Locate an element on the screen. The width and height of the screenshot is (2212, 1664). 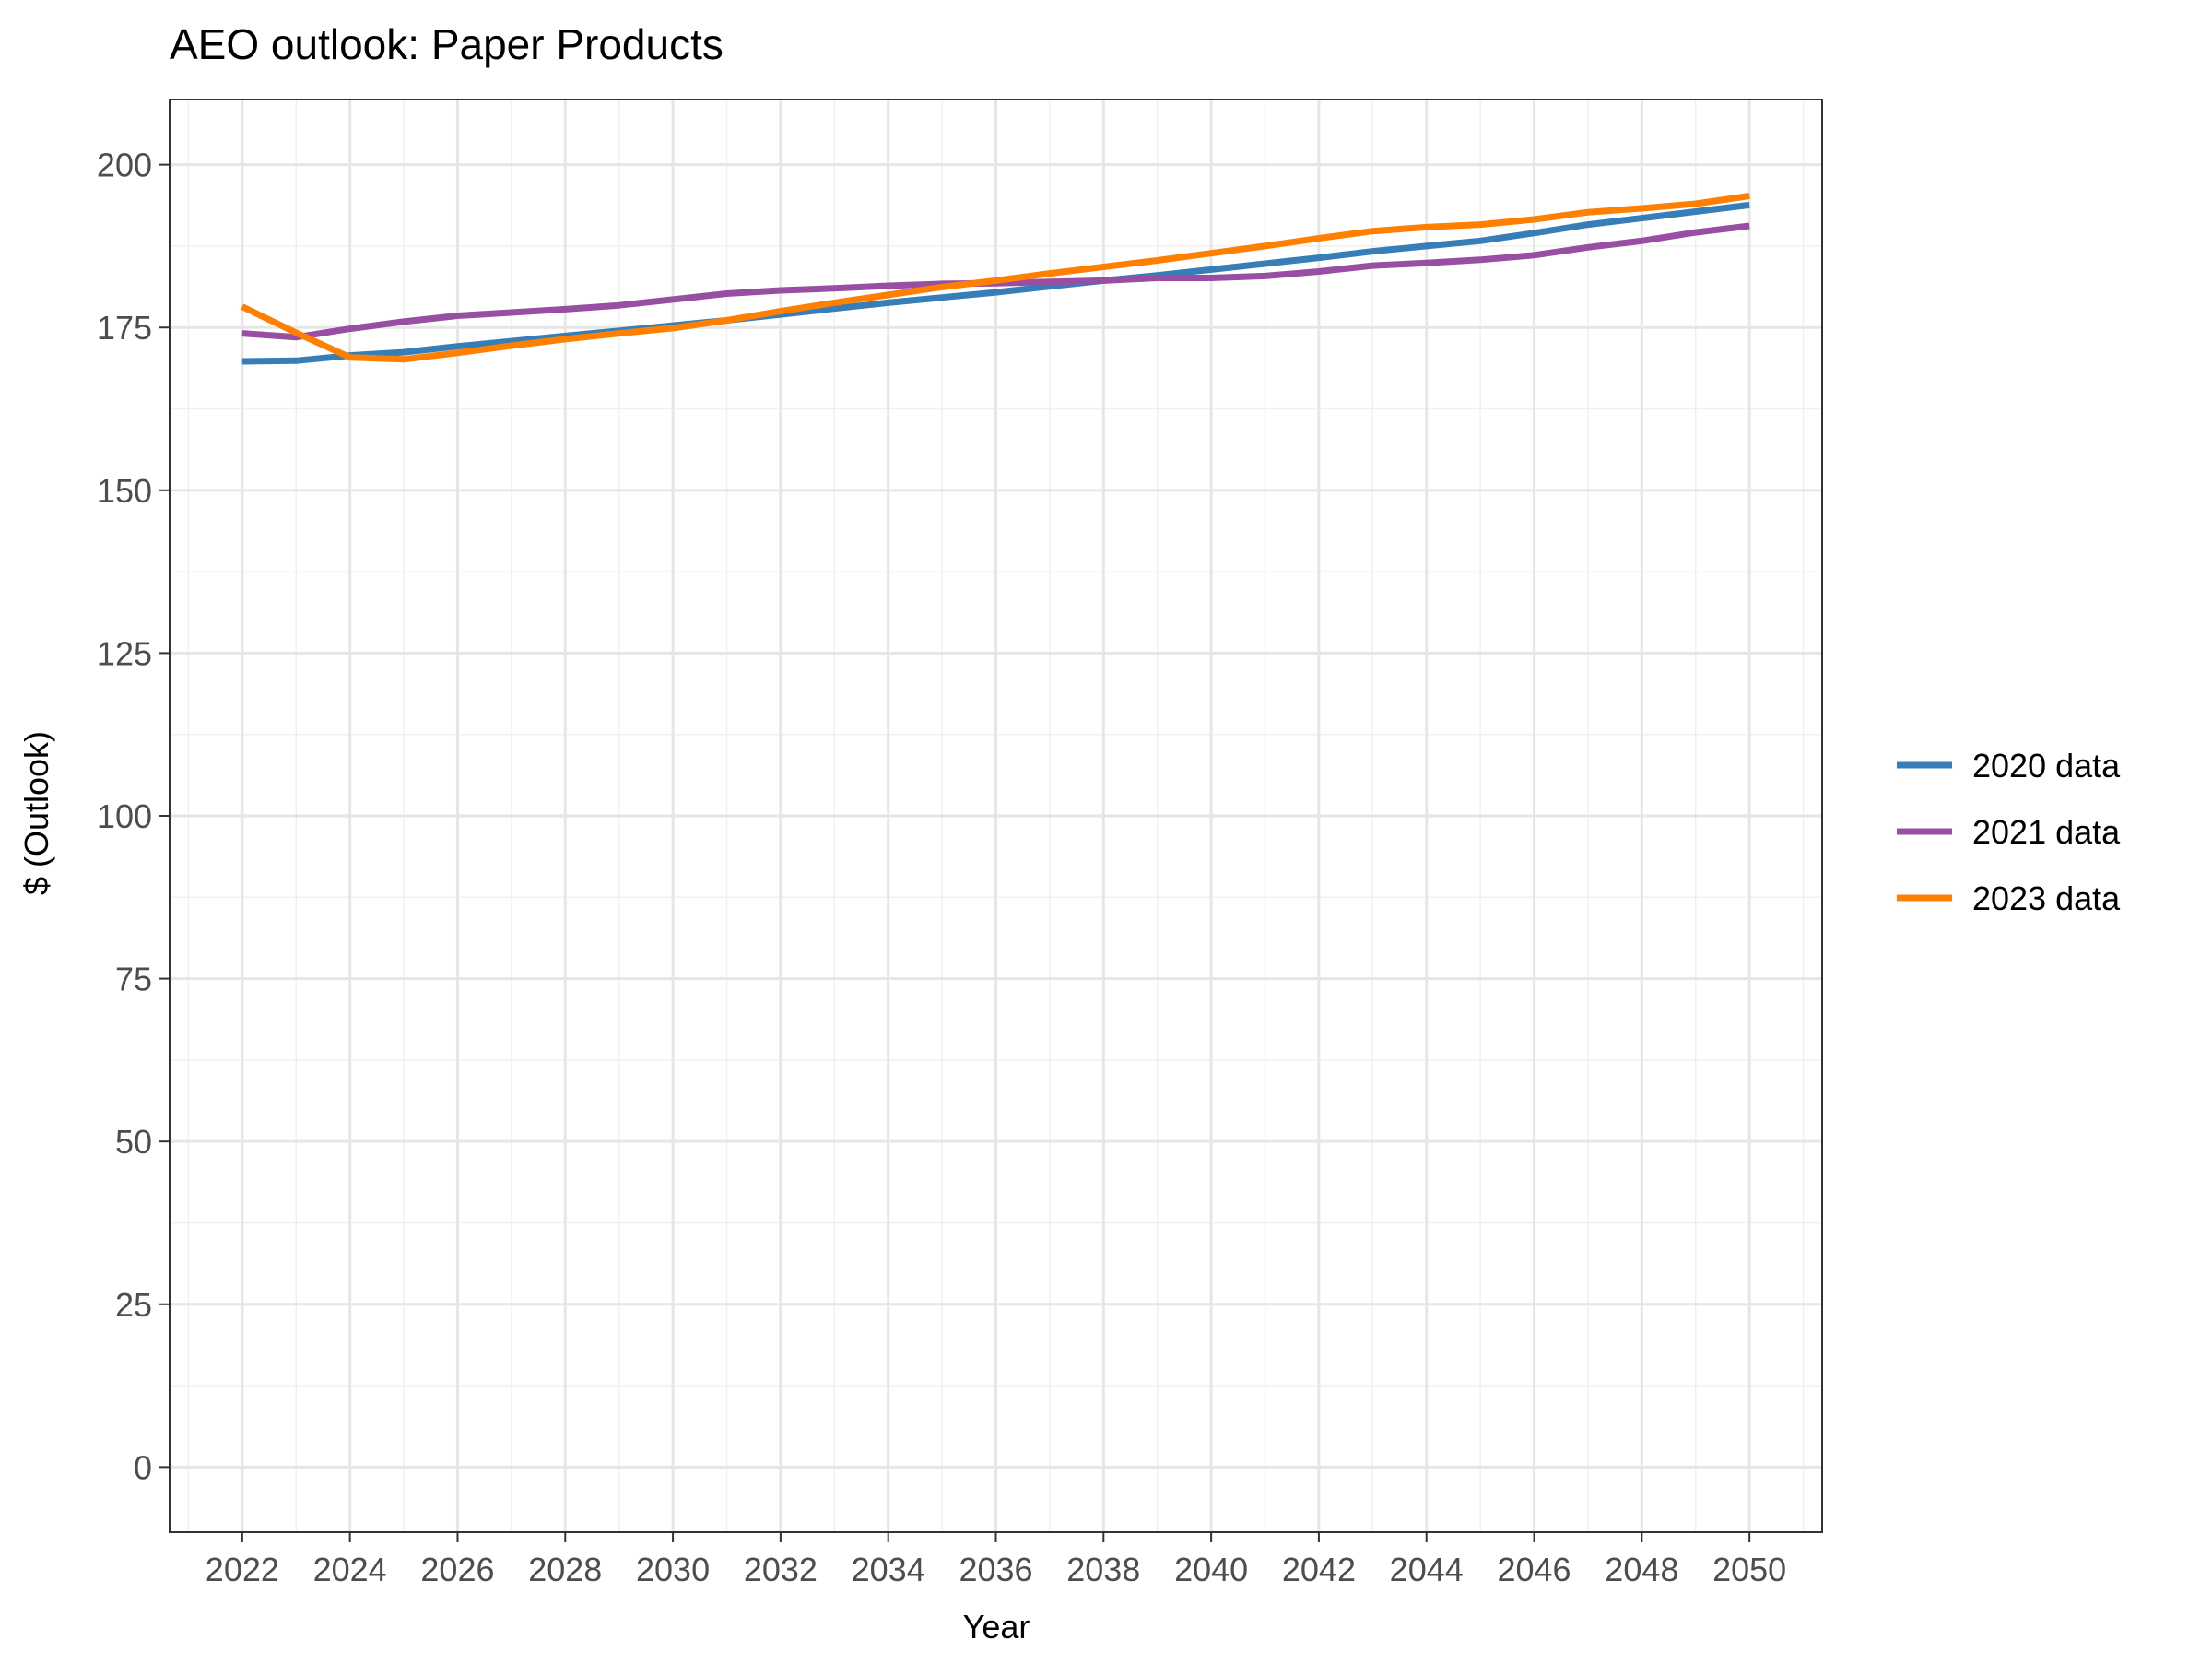
x-tick-label: 2044 is located at coordinates (1427, 1569).